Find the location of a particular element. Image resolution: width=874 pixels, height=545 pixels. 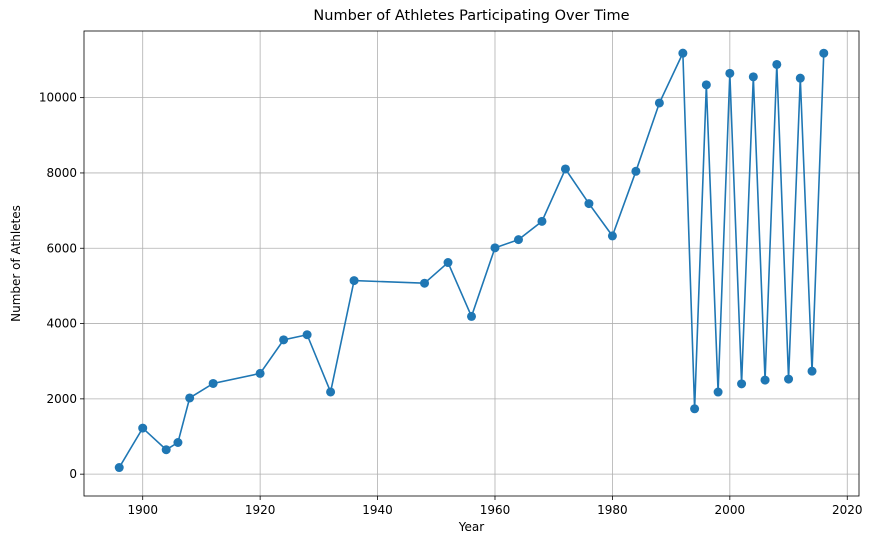

y-tick-label: 10000 is located at coordinates (58, 98).